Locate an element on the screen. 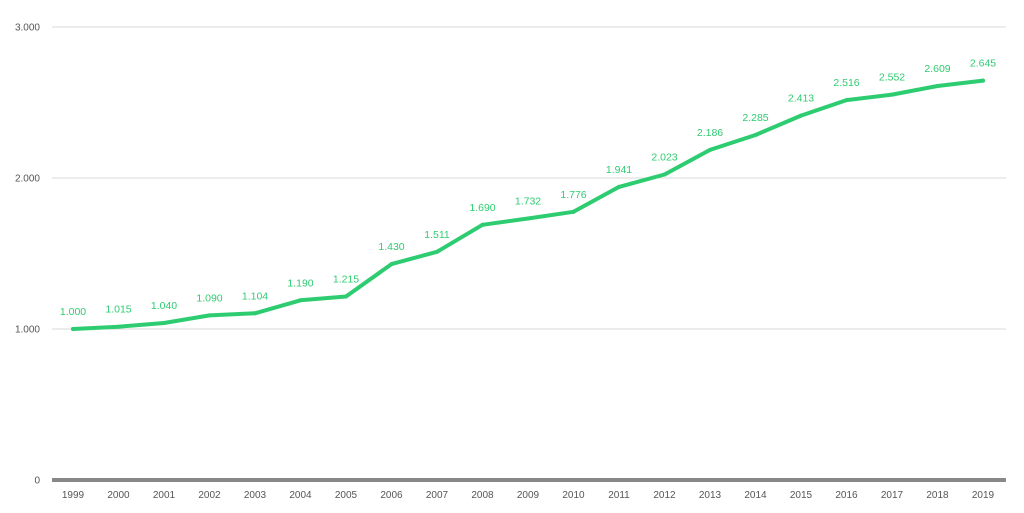 Image resolution: width=1024 pixels, height=513 pixels. x-tick-label: 2008 is located at coordinates (482, 495).